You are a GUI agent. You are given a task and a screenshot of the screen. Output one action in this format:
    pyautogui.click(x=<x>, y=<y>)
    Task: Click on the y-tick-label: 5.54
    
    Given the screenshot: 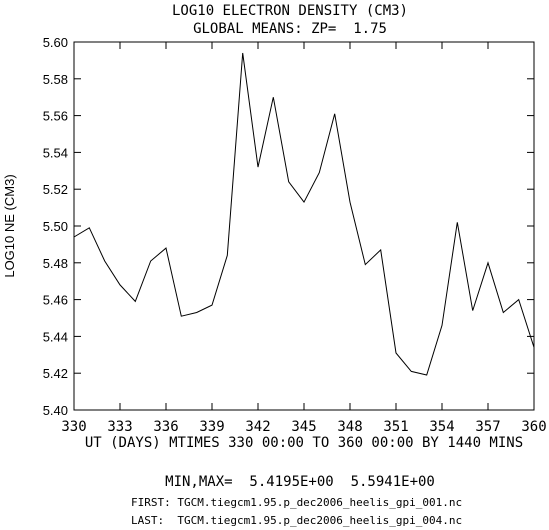 What is the action you would take?
    pyautogui.click(x=55, y=152)
    